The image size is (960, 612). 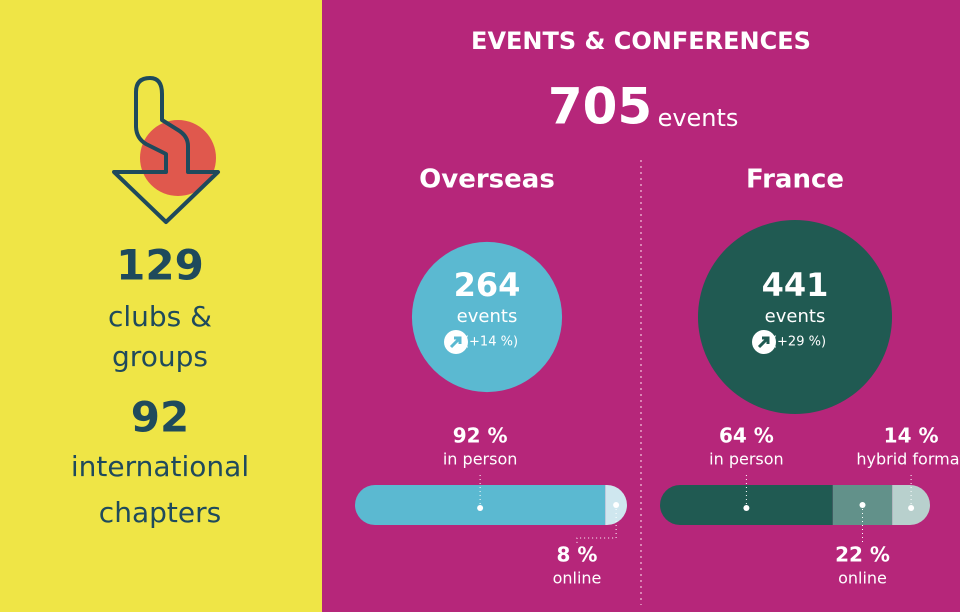 What do you see at coordinates (166, 150) in the screenshot?
I see `clubs-icon` at bounding box center [166, 150].